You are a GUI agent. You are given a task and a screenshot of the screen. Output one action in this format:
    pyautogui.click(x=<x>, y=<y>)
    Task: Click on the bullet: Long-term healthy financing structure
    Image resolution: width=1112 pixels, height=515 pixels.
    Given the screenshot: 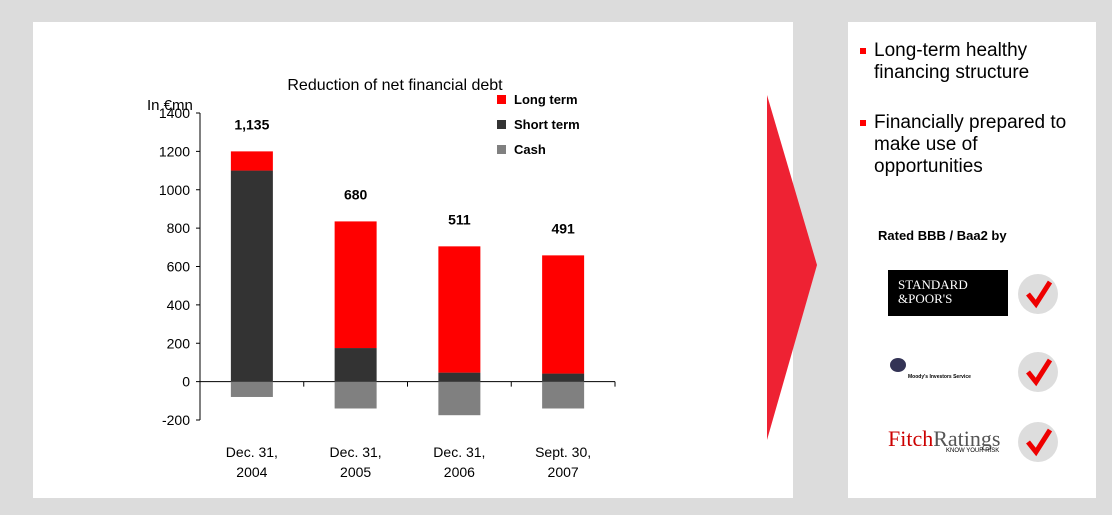 What is the action you would take?
    pyautogui.click(x=967, y=62)
    